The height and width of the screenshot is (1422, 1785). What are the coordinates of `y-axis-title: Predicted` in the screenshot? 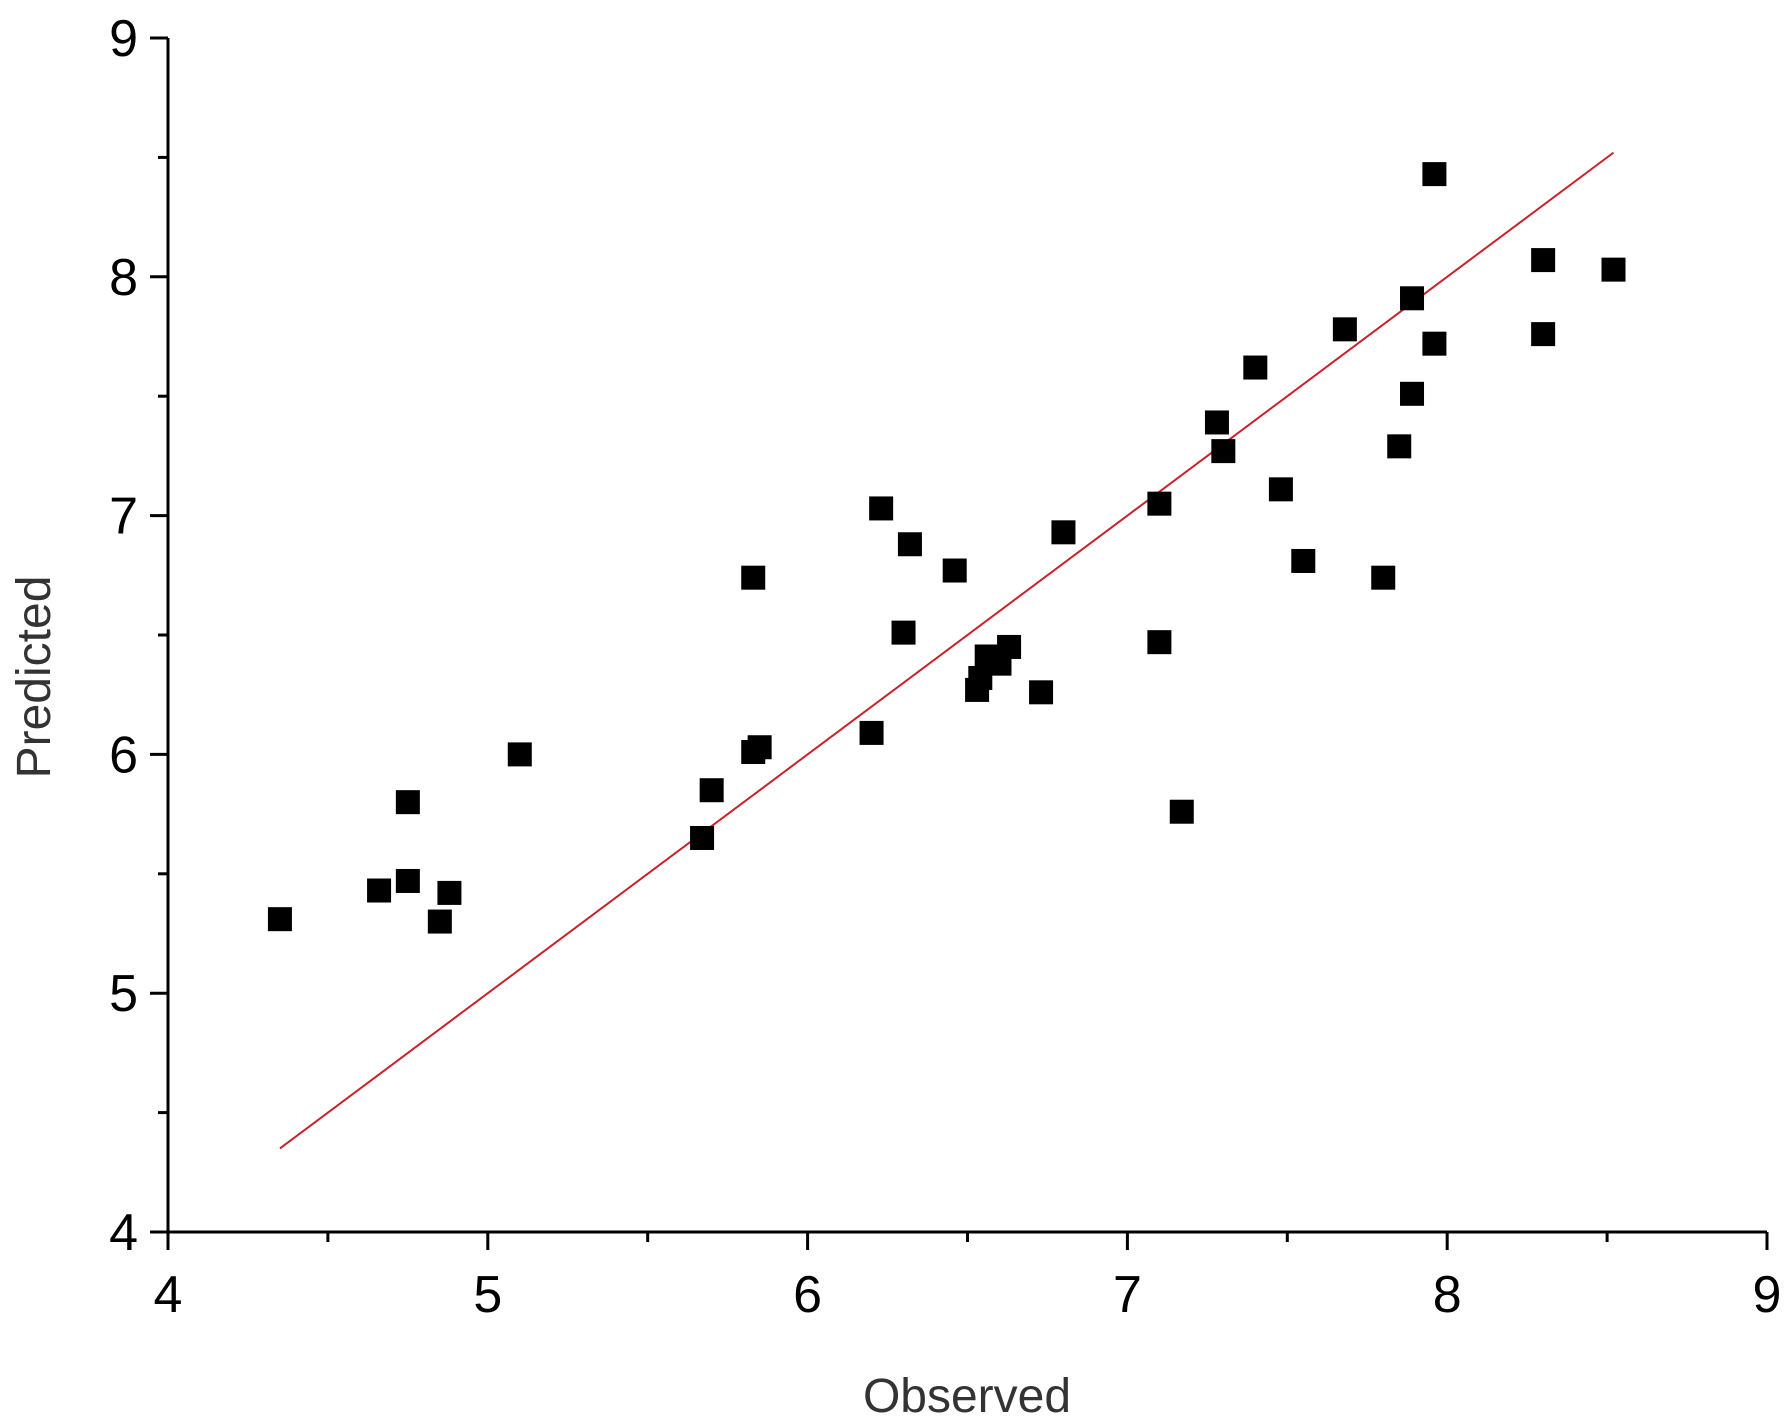 It's located at (34, 677).